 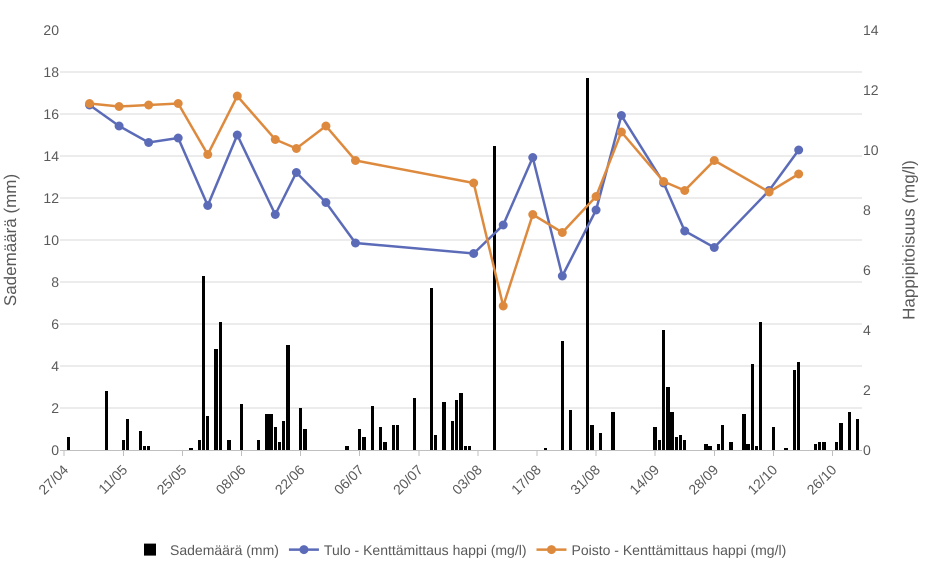 I want to click on legend-label: Poisto - Kenttämittaus happi (mg/l), so click(x=678, y=550).